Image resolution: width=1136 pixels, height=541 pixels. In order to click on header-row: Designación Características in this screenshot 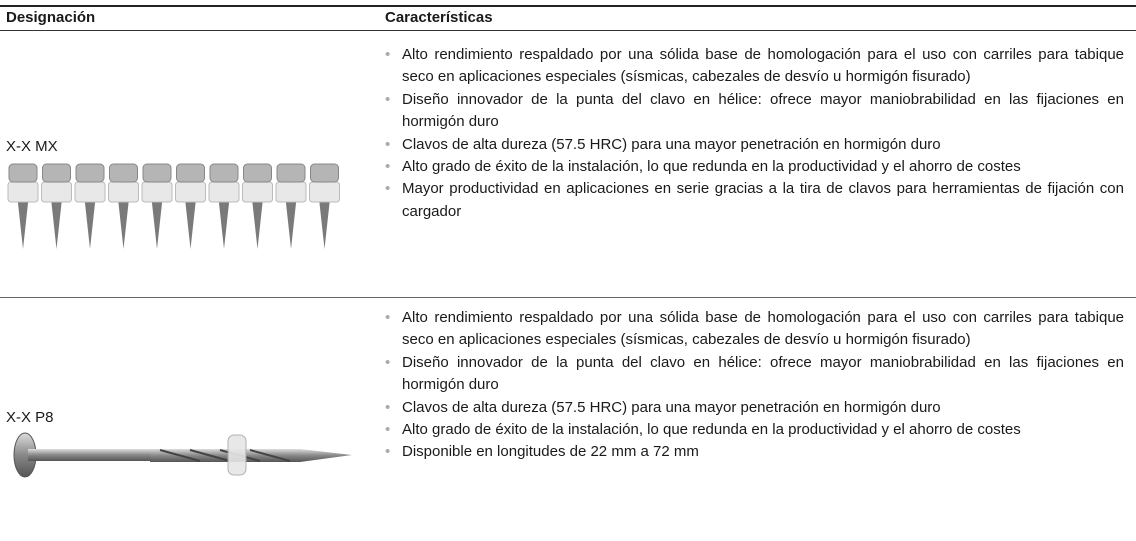, I will do `click(568, 19)`.